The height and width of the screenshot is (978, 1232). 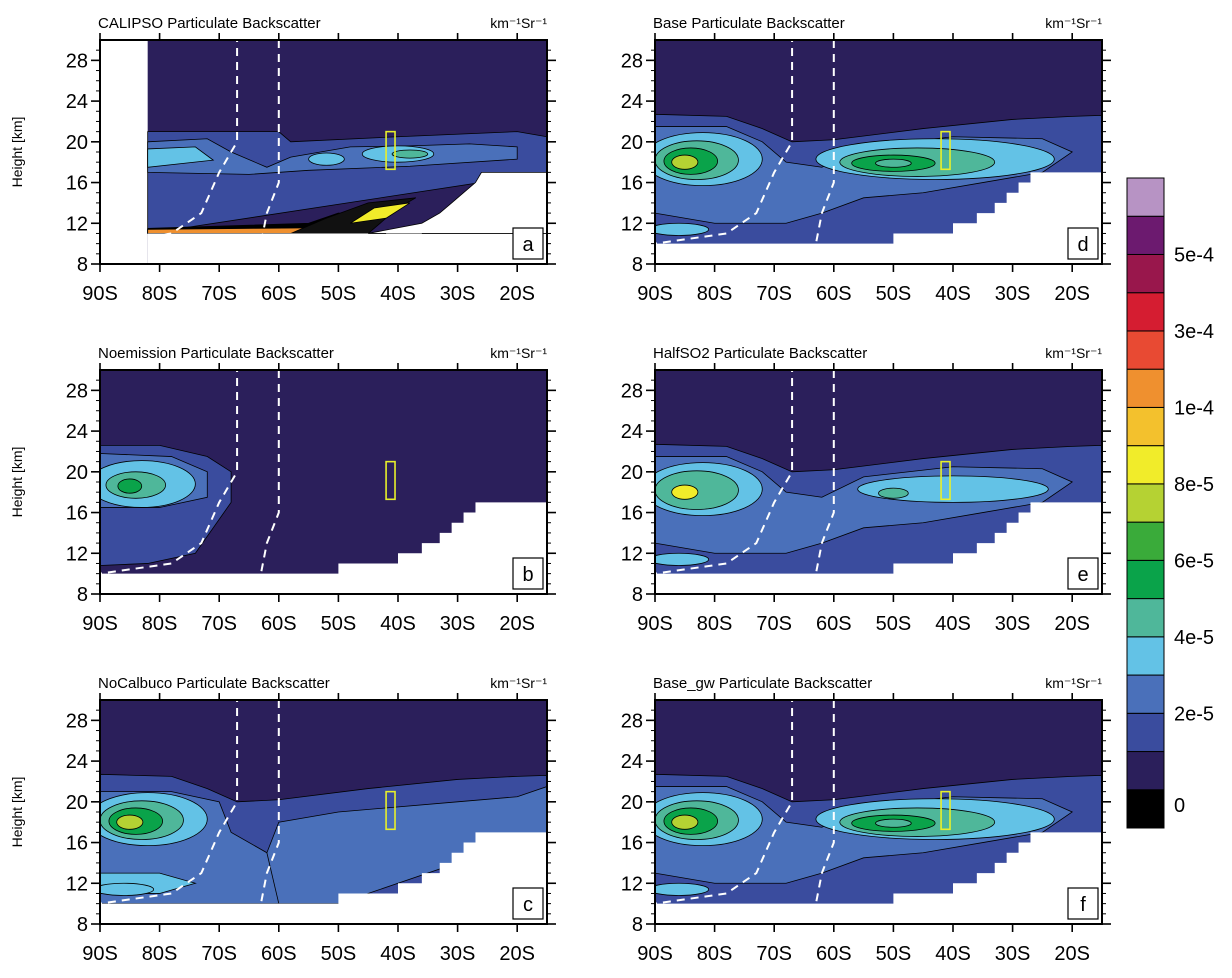 I want to click on panel-title: NoCalbuco Particulate Backscatter, so click(x=214, y=683).